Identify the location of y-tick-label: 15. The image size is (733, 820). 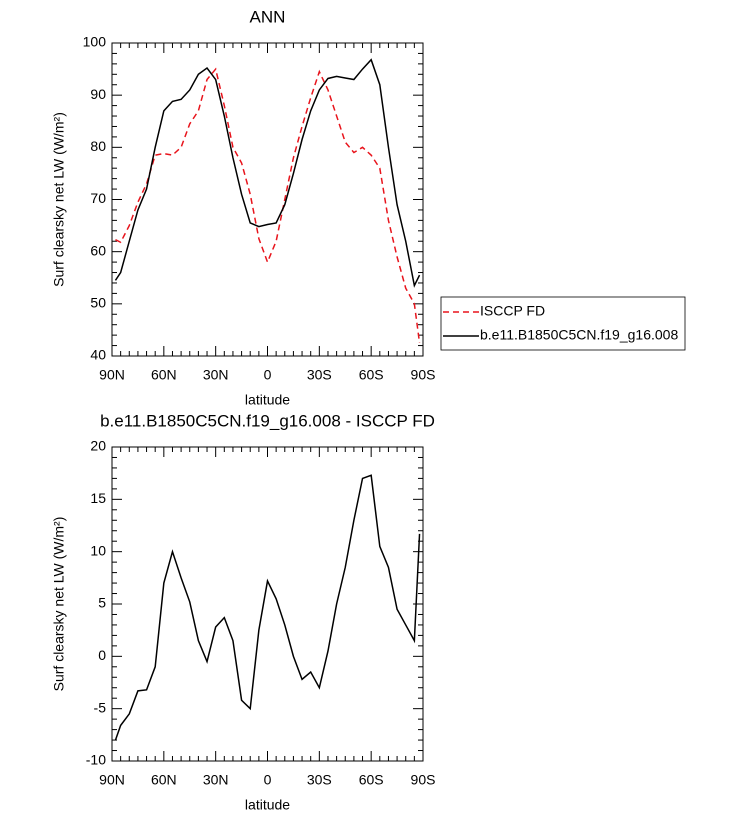
(98, 498).